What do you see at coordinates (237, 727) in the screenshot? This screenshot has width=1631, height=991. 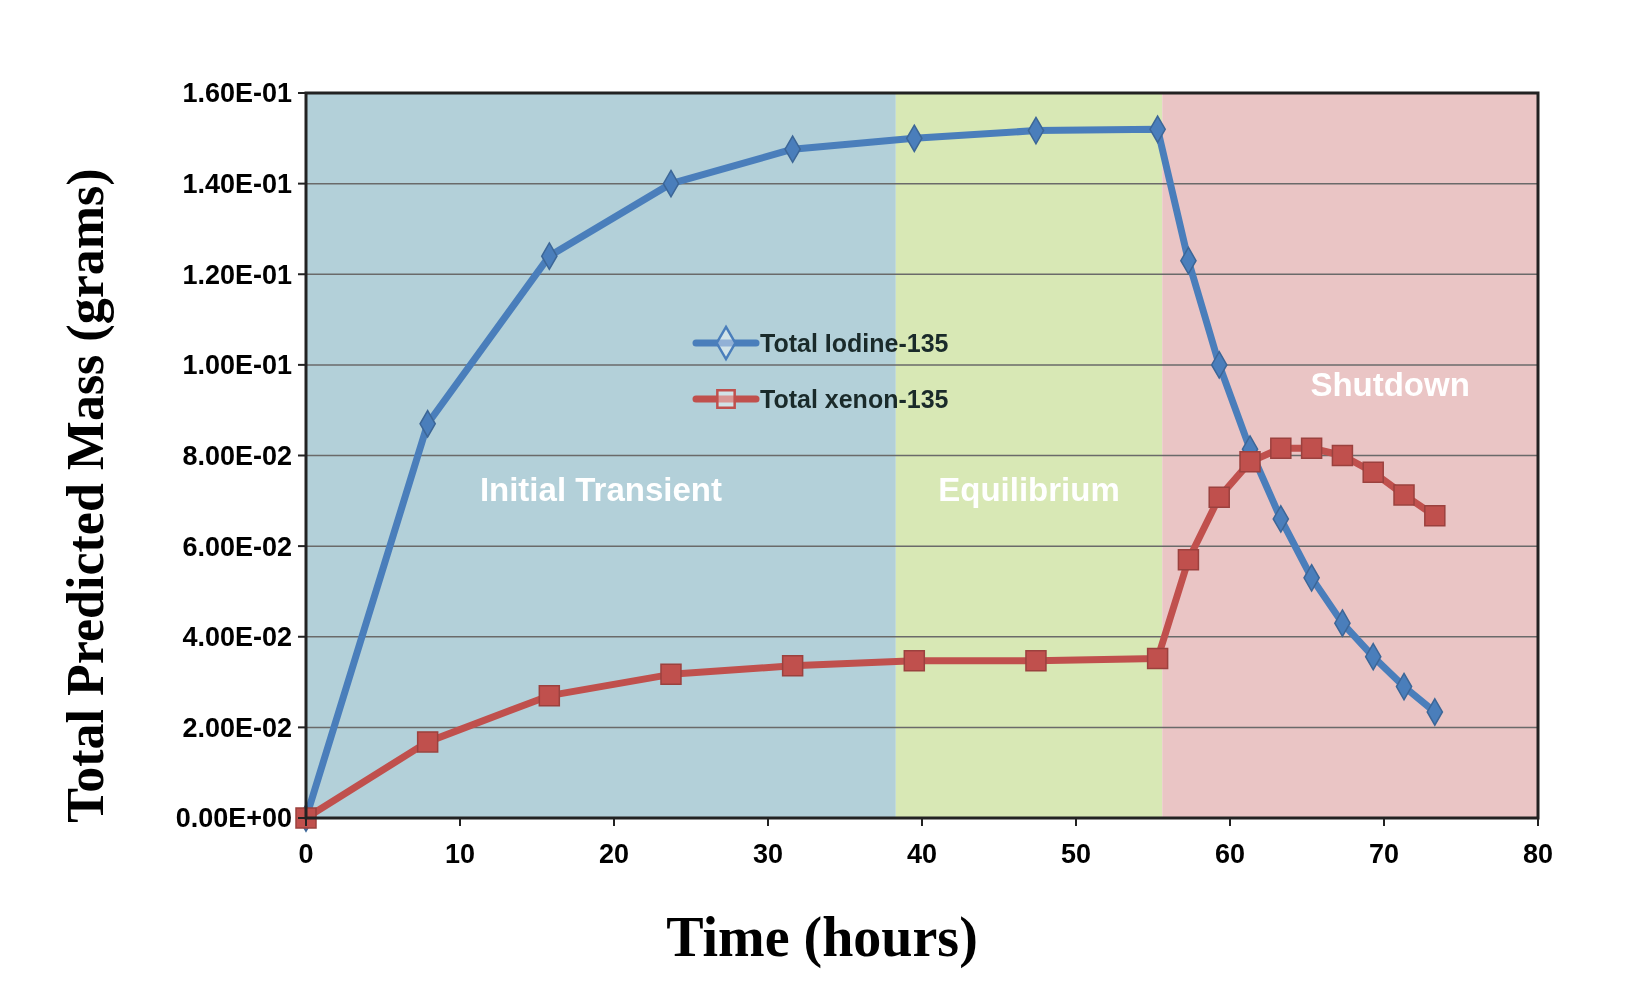 I see `y-tick-label: 2.00E-02` at bounding box center [237, 727].